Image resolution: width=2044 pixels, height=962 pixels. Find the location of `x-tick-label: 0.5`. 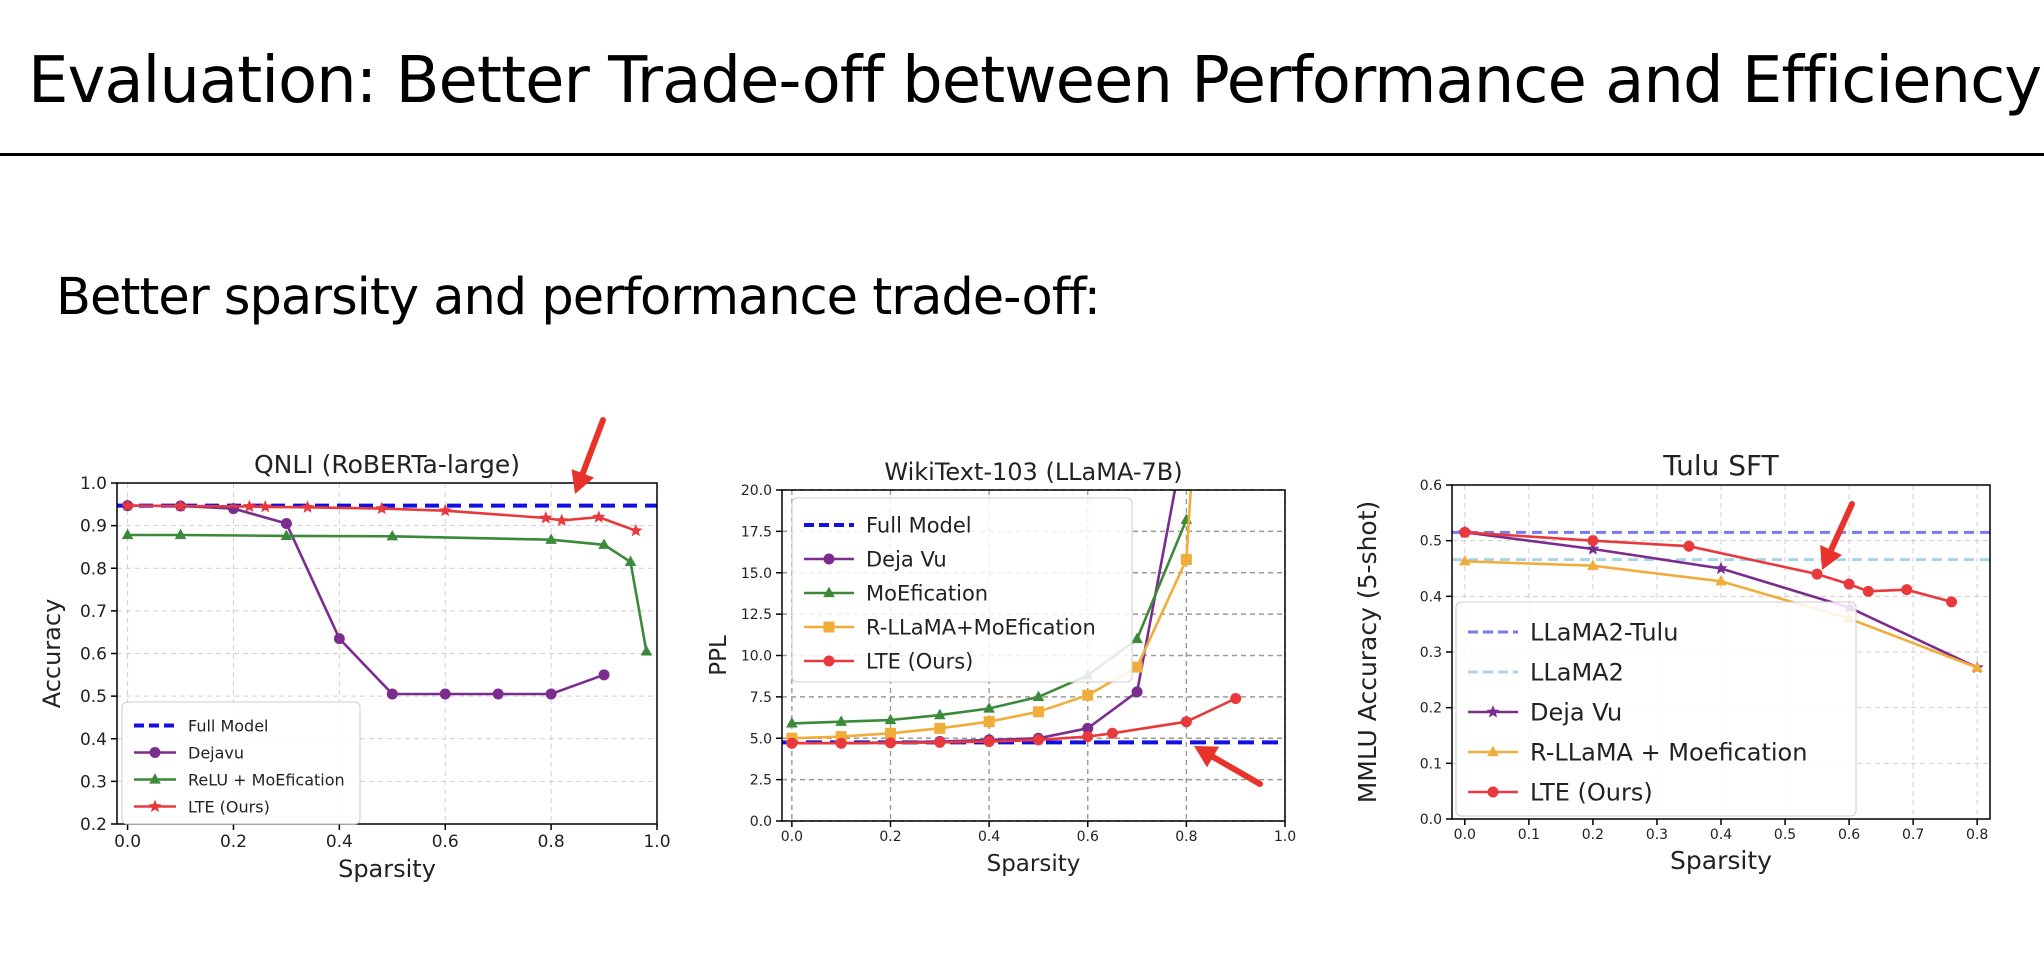

x-tick-label: 0.5 is located at coordinates (1785, 835).